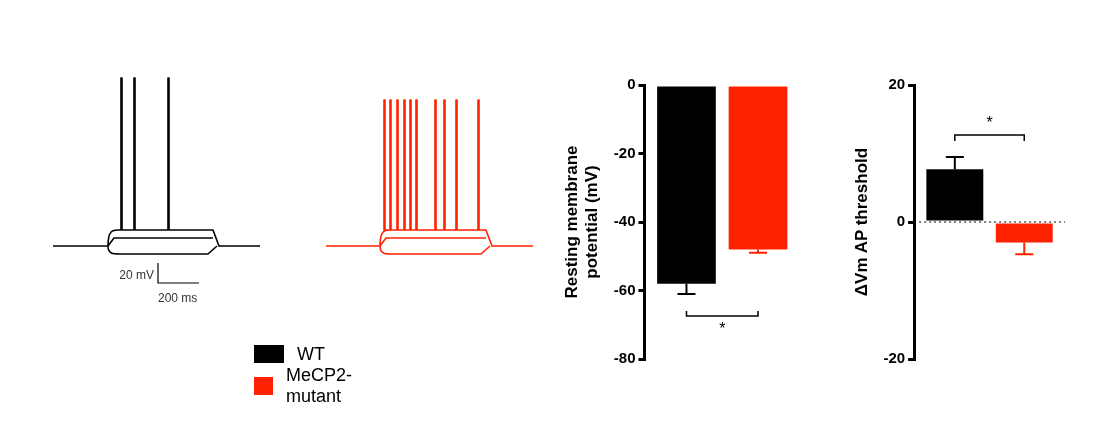 The height and width of the screenshot is (426, 1096). What do you see at coordinates (310, 354) in the screenshot?
I see `legend-label: WT` at bounding box center [310, 354].